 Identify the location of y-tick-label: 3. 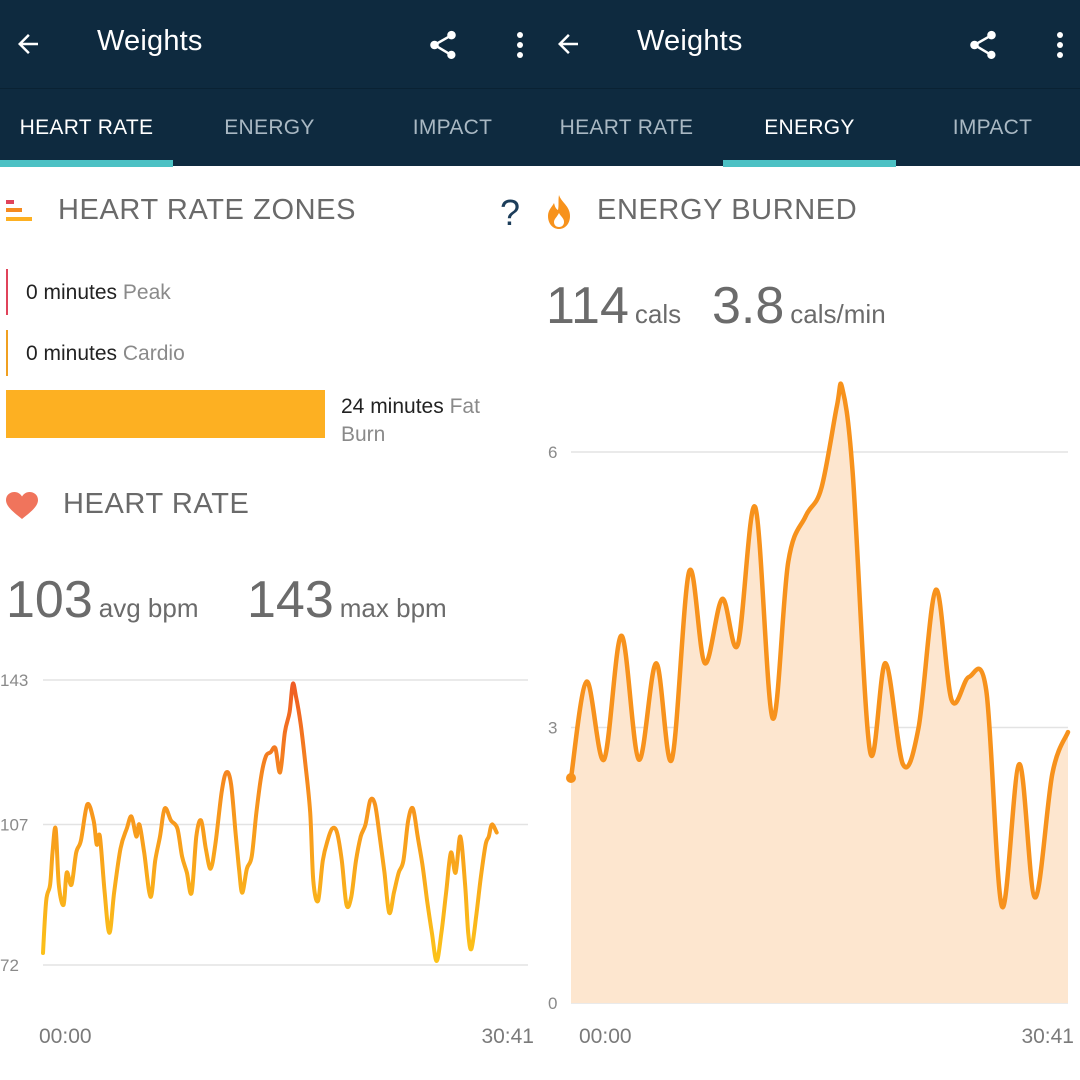
(552, 728).